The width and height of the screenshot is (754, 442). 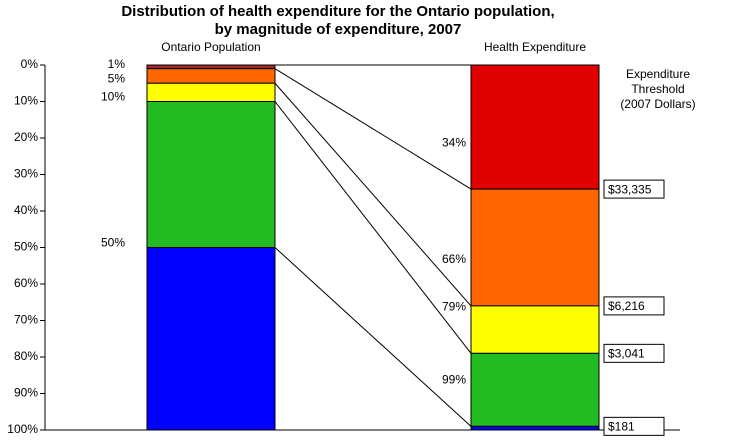 I want to click on category-label: Health Expenditure, so click(x=535, y=47).